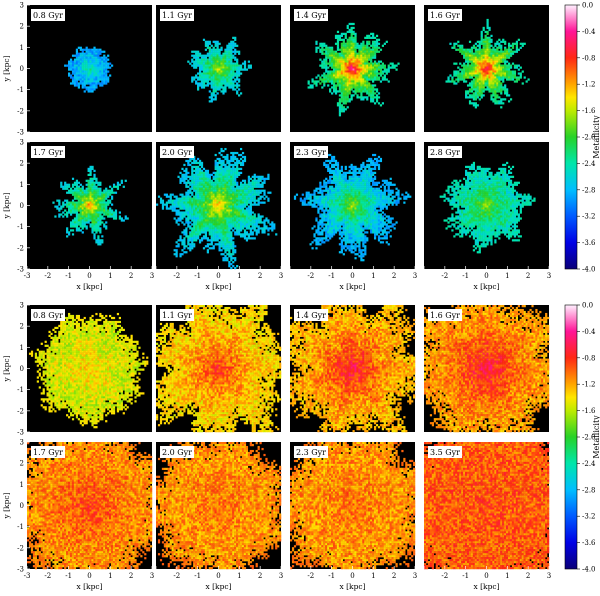 The height and width of the screenshot is (596, 600). I want to click on panel-stars-7: 2.3 Gyr -2 -1 0 1 2 3 x [kpc], so click(353, 216).